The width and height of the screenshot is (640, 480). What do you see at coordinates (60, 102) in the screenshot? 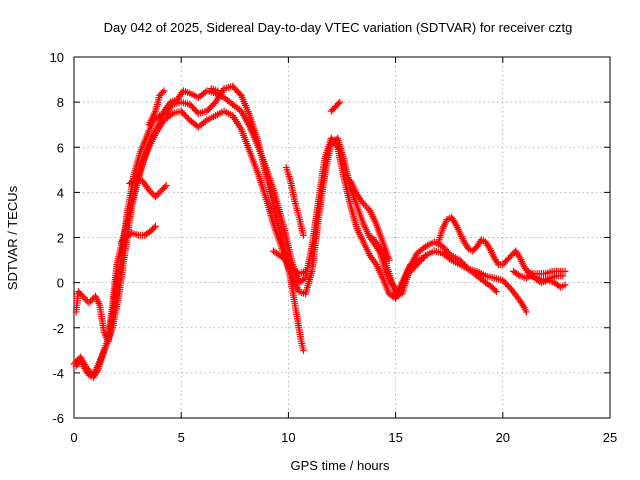
I see `y-tick-label: 8` at bounding box center [60, 102].